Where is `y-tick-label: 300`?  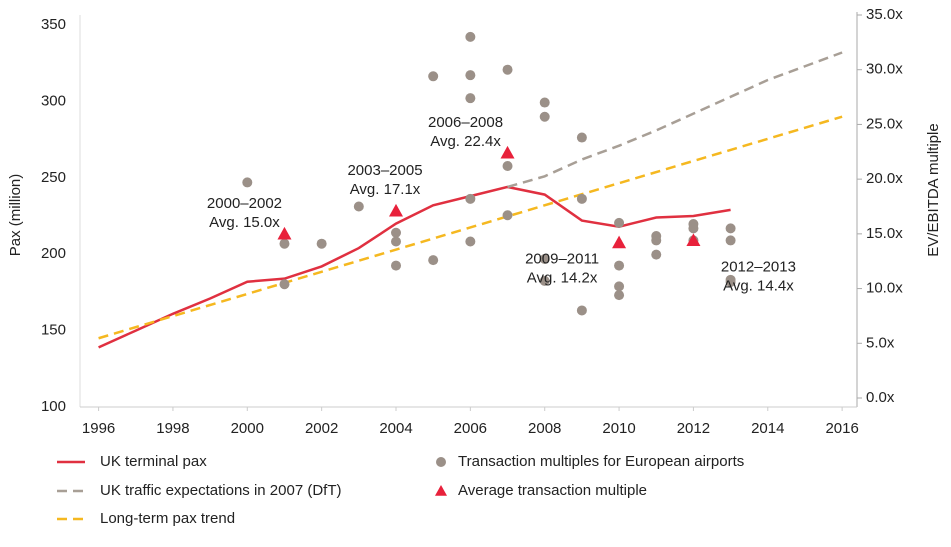
y-tick-label: 300 is located at coordinates (53, 100).